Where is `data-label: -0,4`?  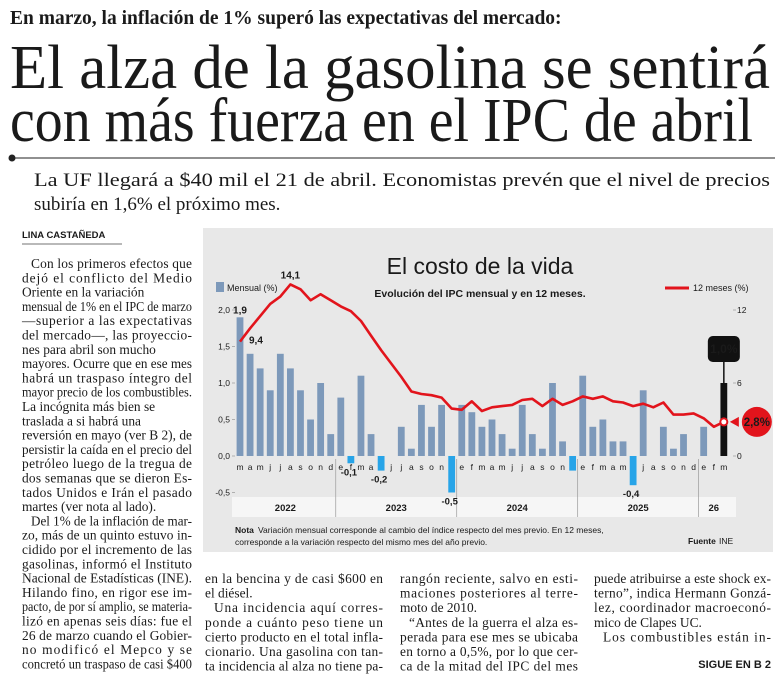
data-label: -0,4 is located at coordinates (631, 494).